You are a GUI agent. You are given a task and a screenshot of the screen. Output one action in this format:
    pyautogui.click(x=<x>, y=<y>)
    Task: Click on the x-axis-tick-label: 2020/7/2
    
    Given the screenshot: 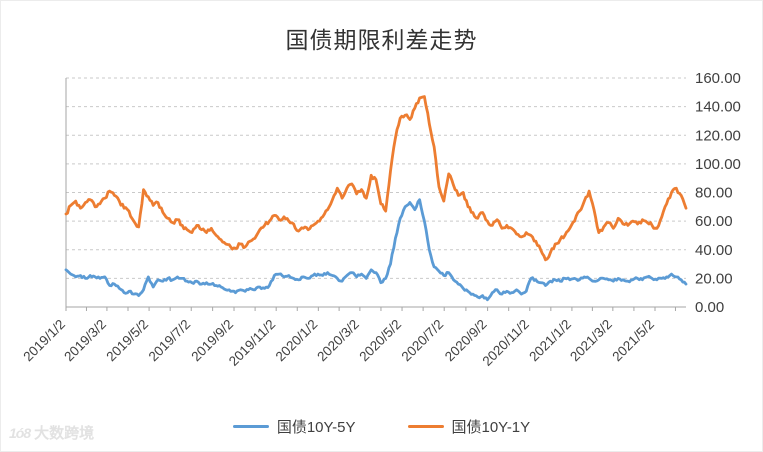 What is the action you would take?
    pyautogui.click(x=423, y=341)
    